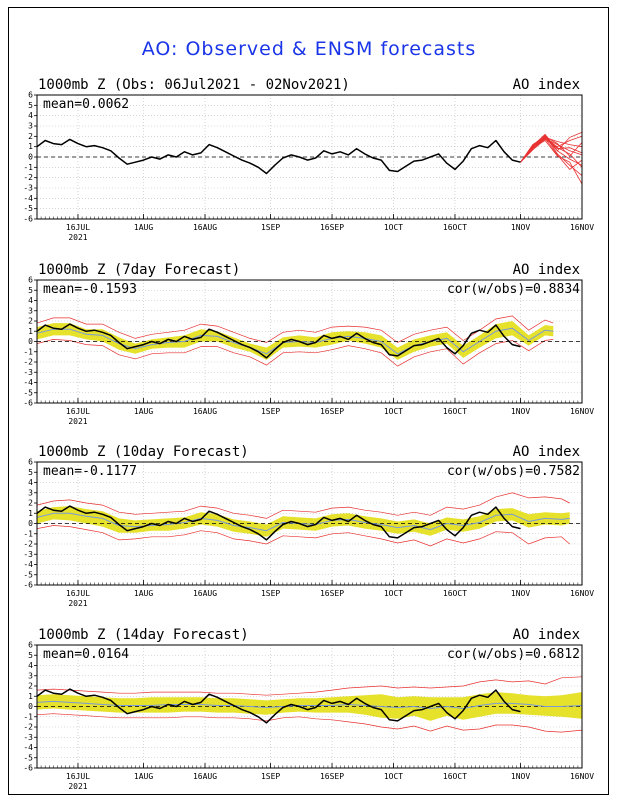 The height and width of the screenshot is (800, 618). I want to click on correlation-annotation: cor(w/obs)=0.7582, so click(513, 471).